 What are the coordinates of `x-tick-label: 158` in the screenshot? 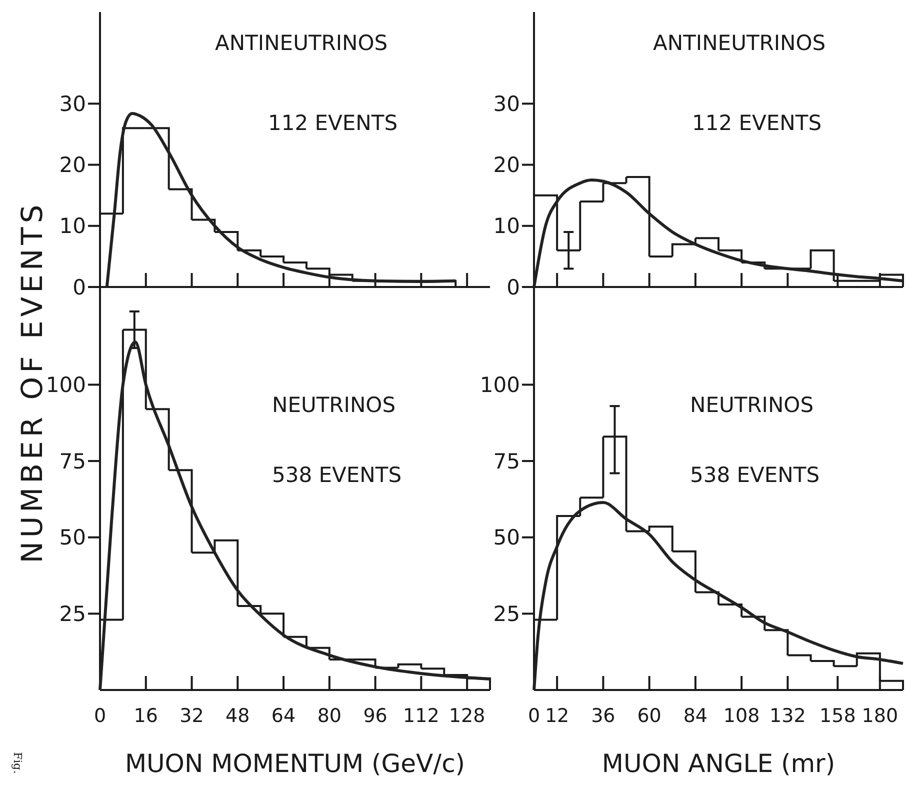 It's located at (838, 716).